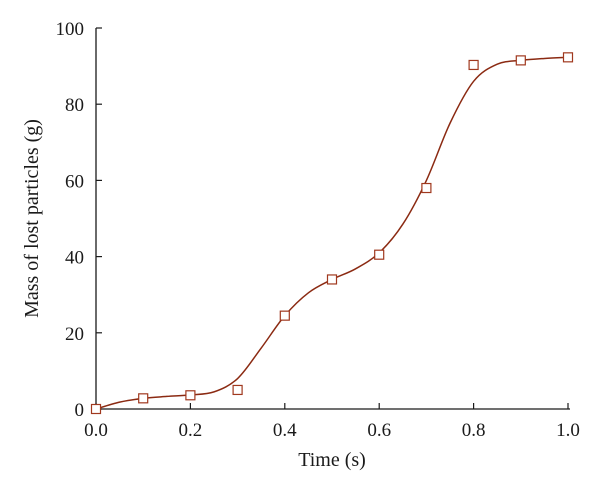 The image size is (600, 489). I want to click on x-tick-label: 0.4, so click(285, 430).